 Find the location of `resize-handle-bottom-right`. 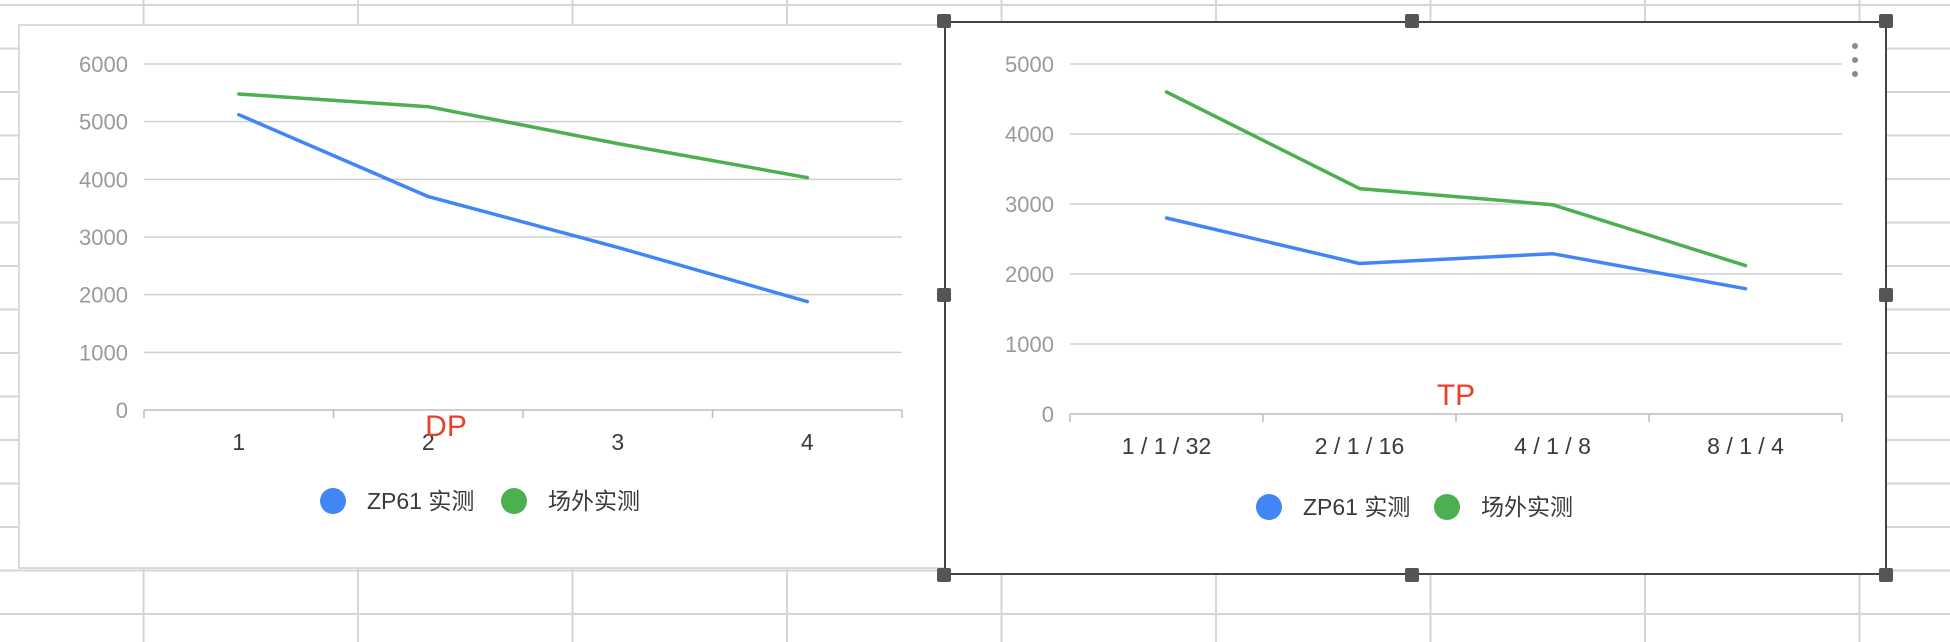

resize-handle-bottom-right is located at coordinates (1886, 575).